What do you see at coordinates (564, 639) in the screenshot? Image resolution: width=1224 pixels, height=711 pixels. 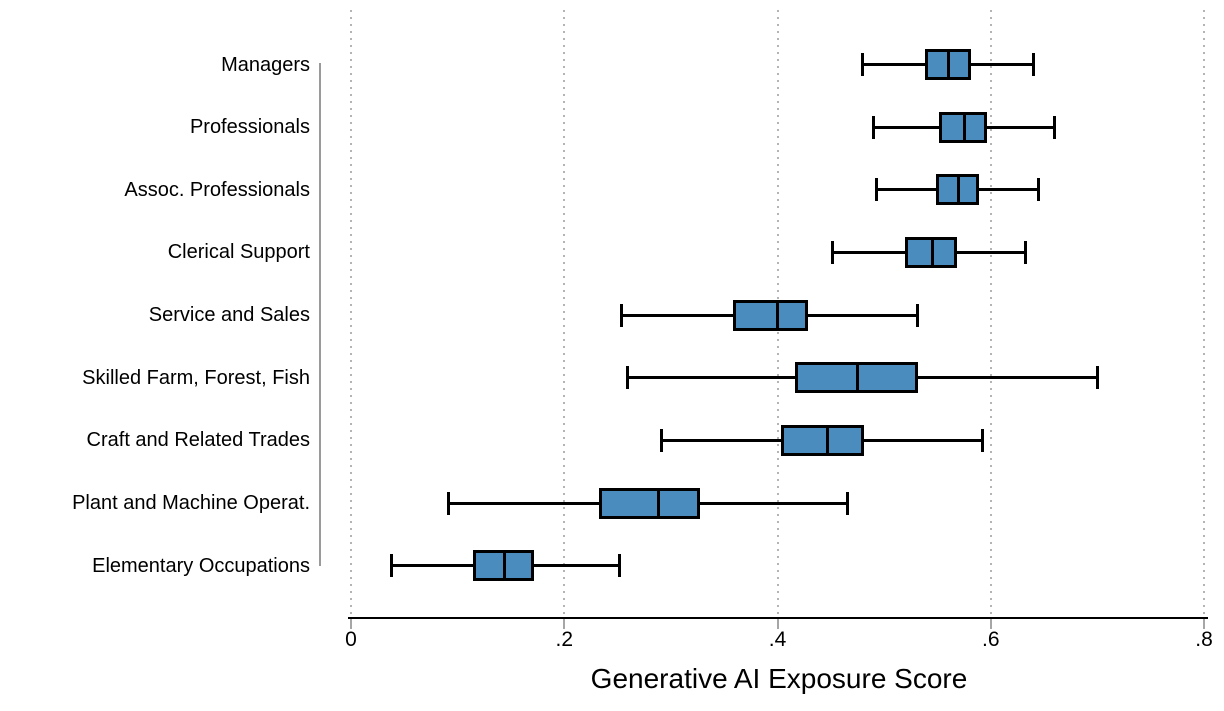 I see `x-tick-label: .2` at bounding box center [564, 639].